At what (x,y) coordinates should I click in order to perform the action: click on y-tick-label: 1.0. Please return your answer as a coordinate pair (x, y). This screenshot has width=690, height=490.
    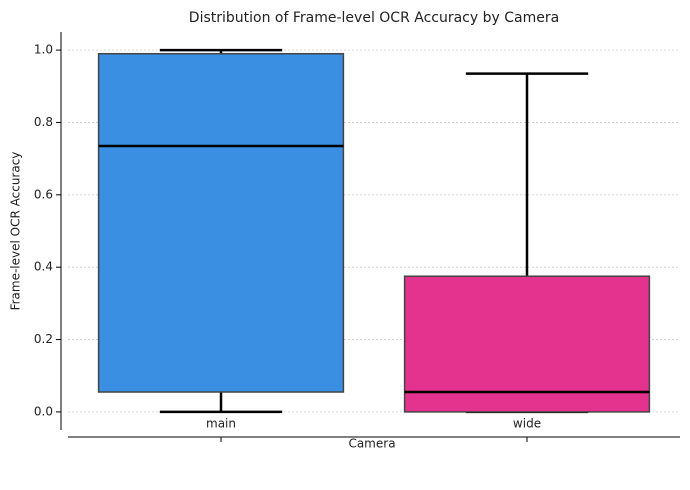
    Looking at the image, I should click on (43, 50).